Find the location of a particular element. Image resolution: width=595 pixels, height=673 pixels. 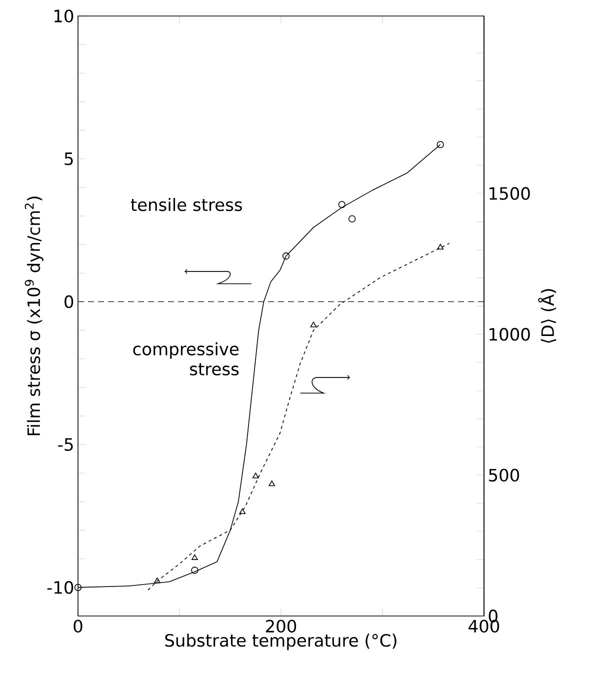

y-tick-label: -10 is located at coordinates (60, 587).